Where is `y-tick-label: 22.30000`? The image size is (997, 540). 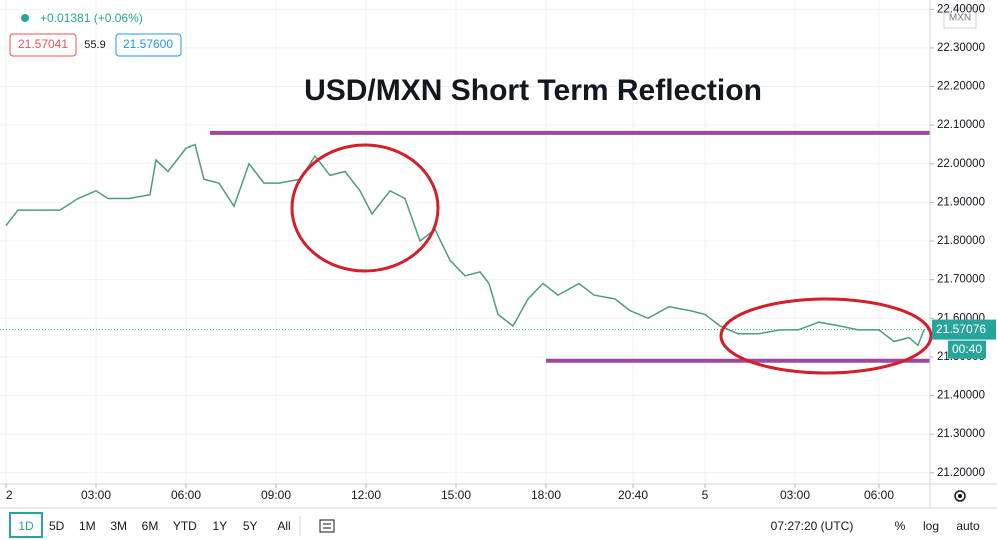 y-tick-label: 22.30000 is located at coordinates (961, 48).